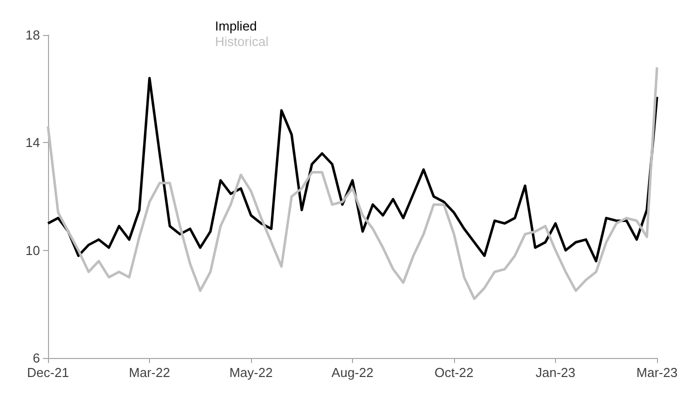  Describe the element at coordinates (48, 372) in the screenshot. I see `x-tick-label: Dec-21` at that location.